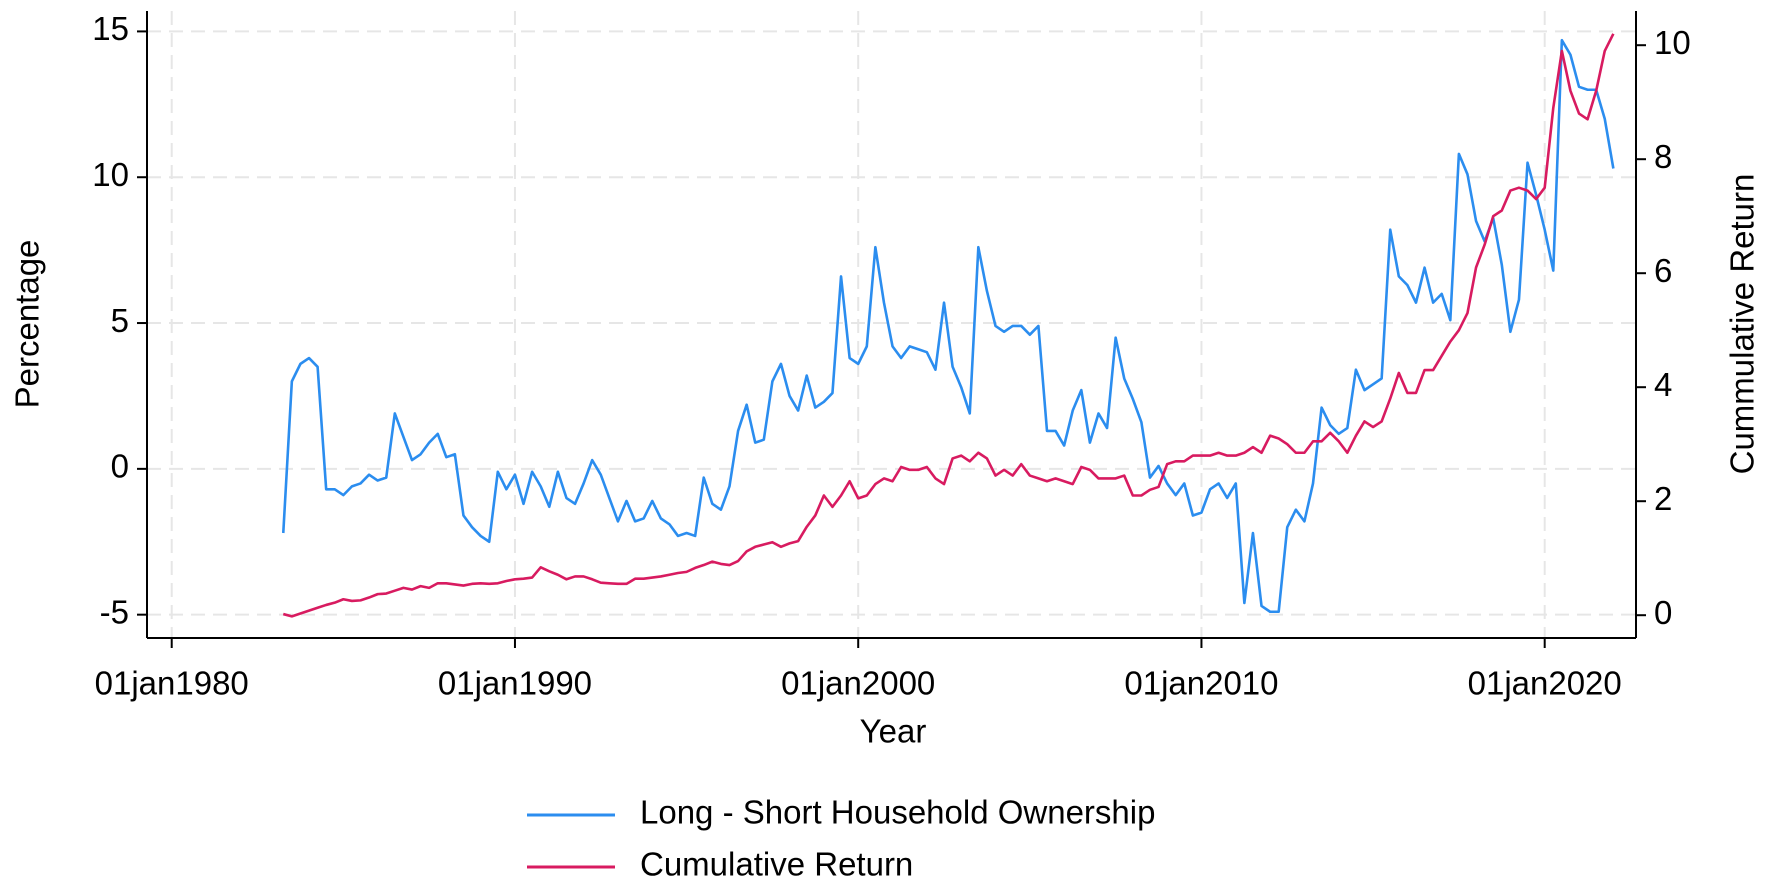 The image size is (1772, 883). What do you see at coordinates (110, 28) in the screenshot?
I see `y-tick-label: 15` at bounding box center [110, 28].